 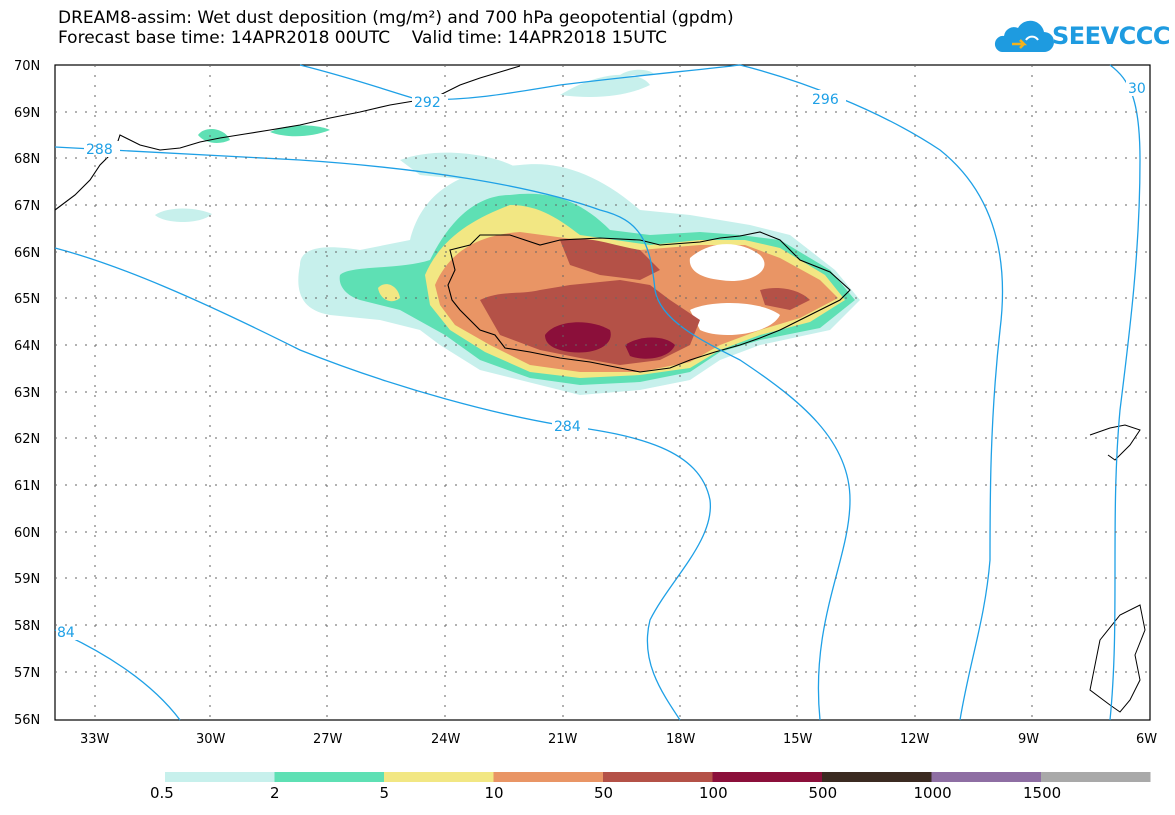 I want to click on contour-label-296: 296, so click(x=825, y=100).